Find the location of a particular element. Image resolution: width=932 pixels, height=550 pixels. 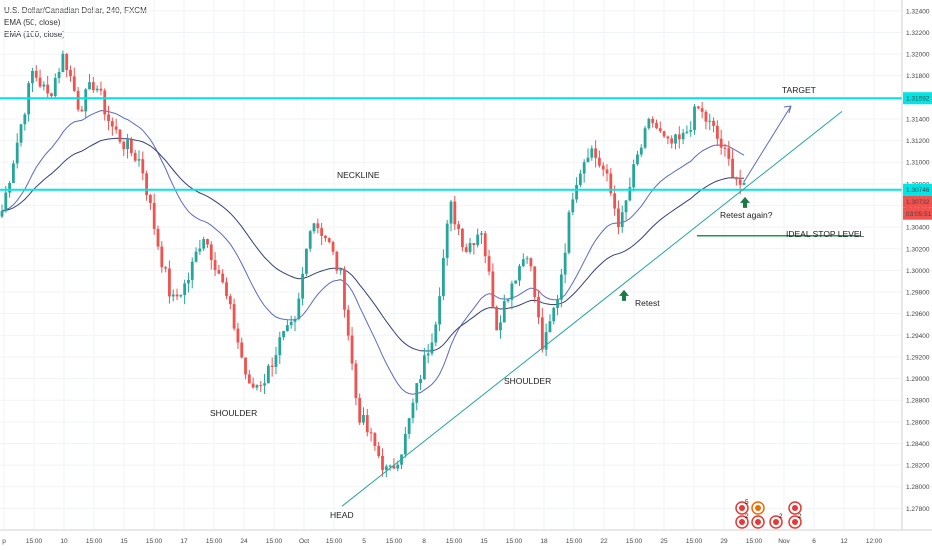

time-tick-label: 12:00 is located at coordinates (874, 541).